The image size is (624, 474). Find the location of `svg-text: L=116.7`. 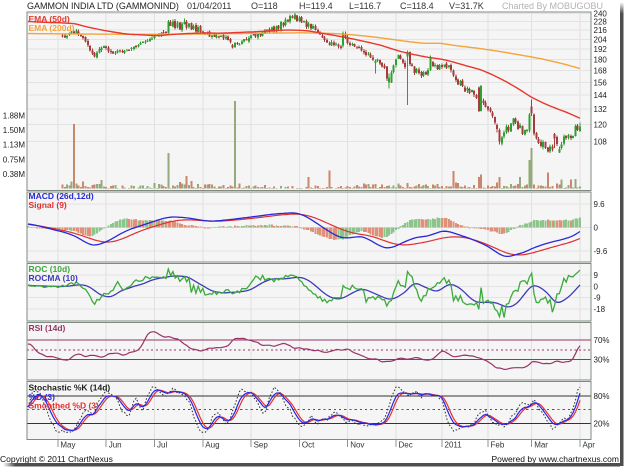

svg-text: L=116.7 is located at coordinates (365, 6).